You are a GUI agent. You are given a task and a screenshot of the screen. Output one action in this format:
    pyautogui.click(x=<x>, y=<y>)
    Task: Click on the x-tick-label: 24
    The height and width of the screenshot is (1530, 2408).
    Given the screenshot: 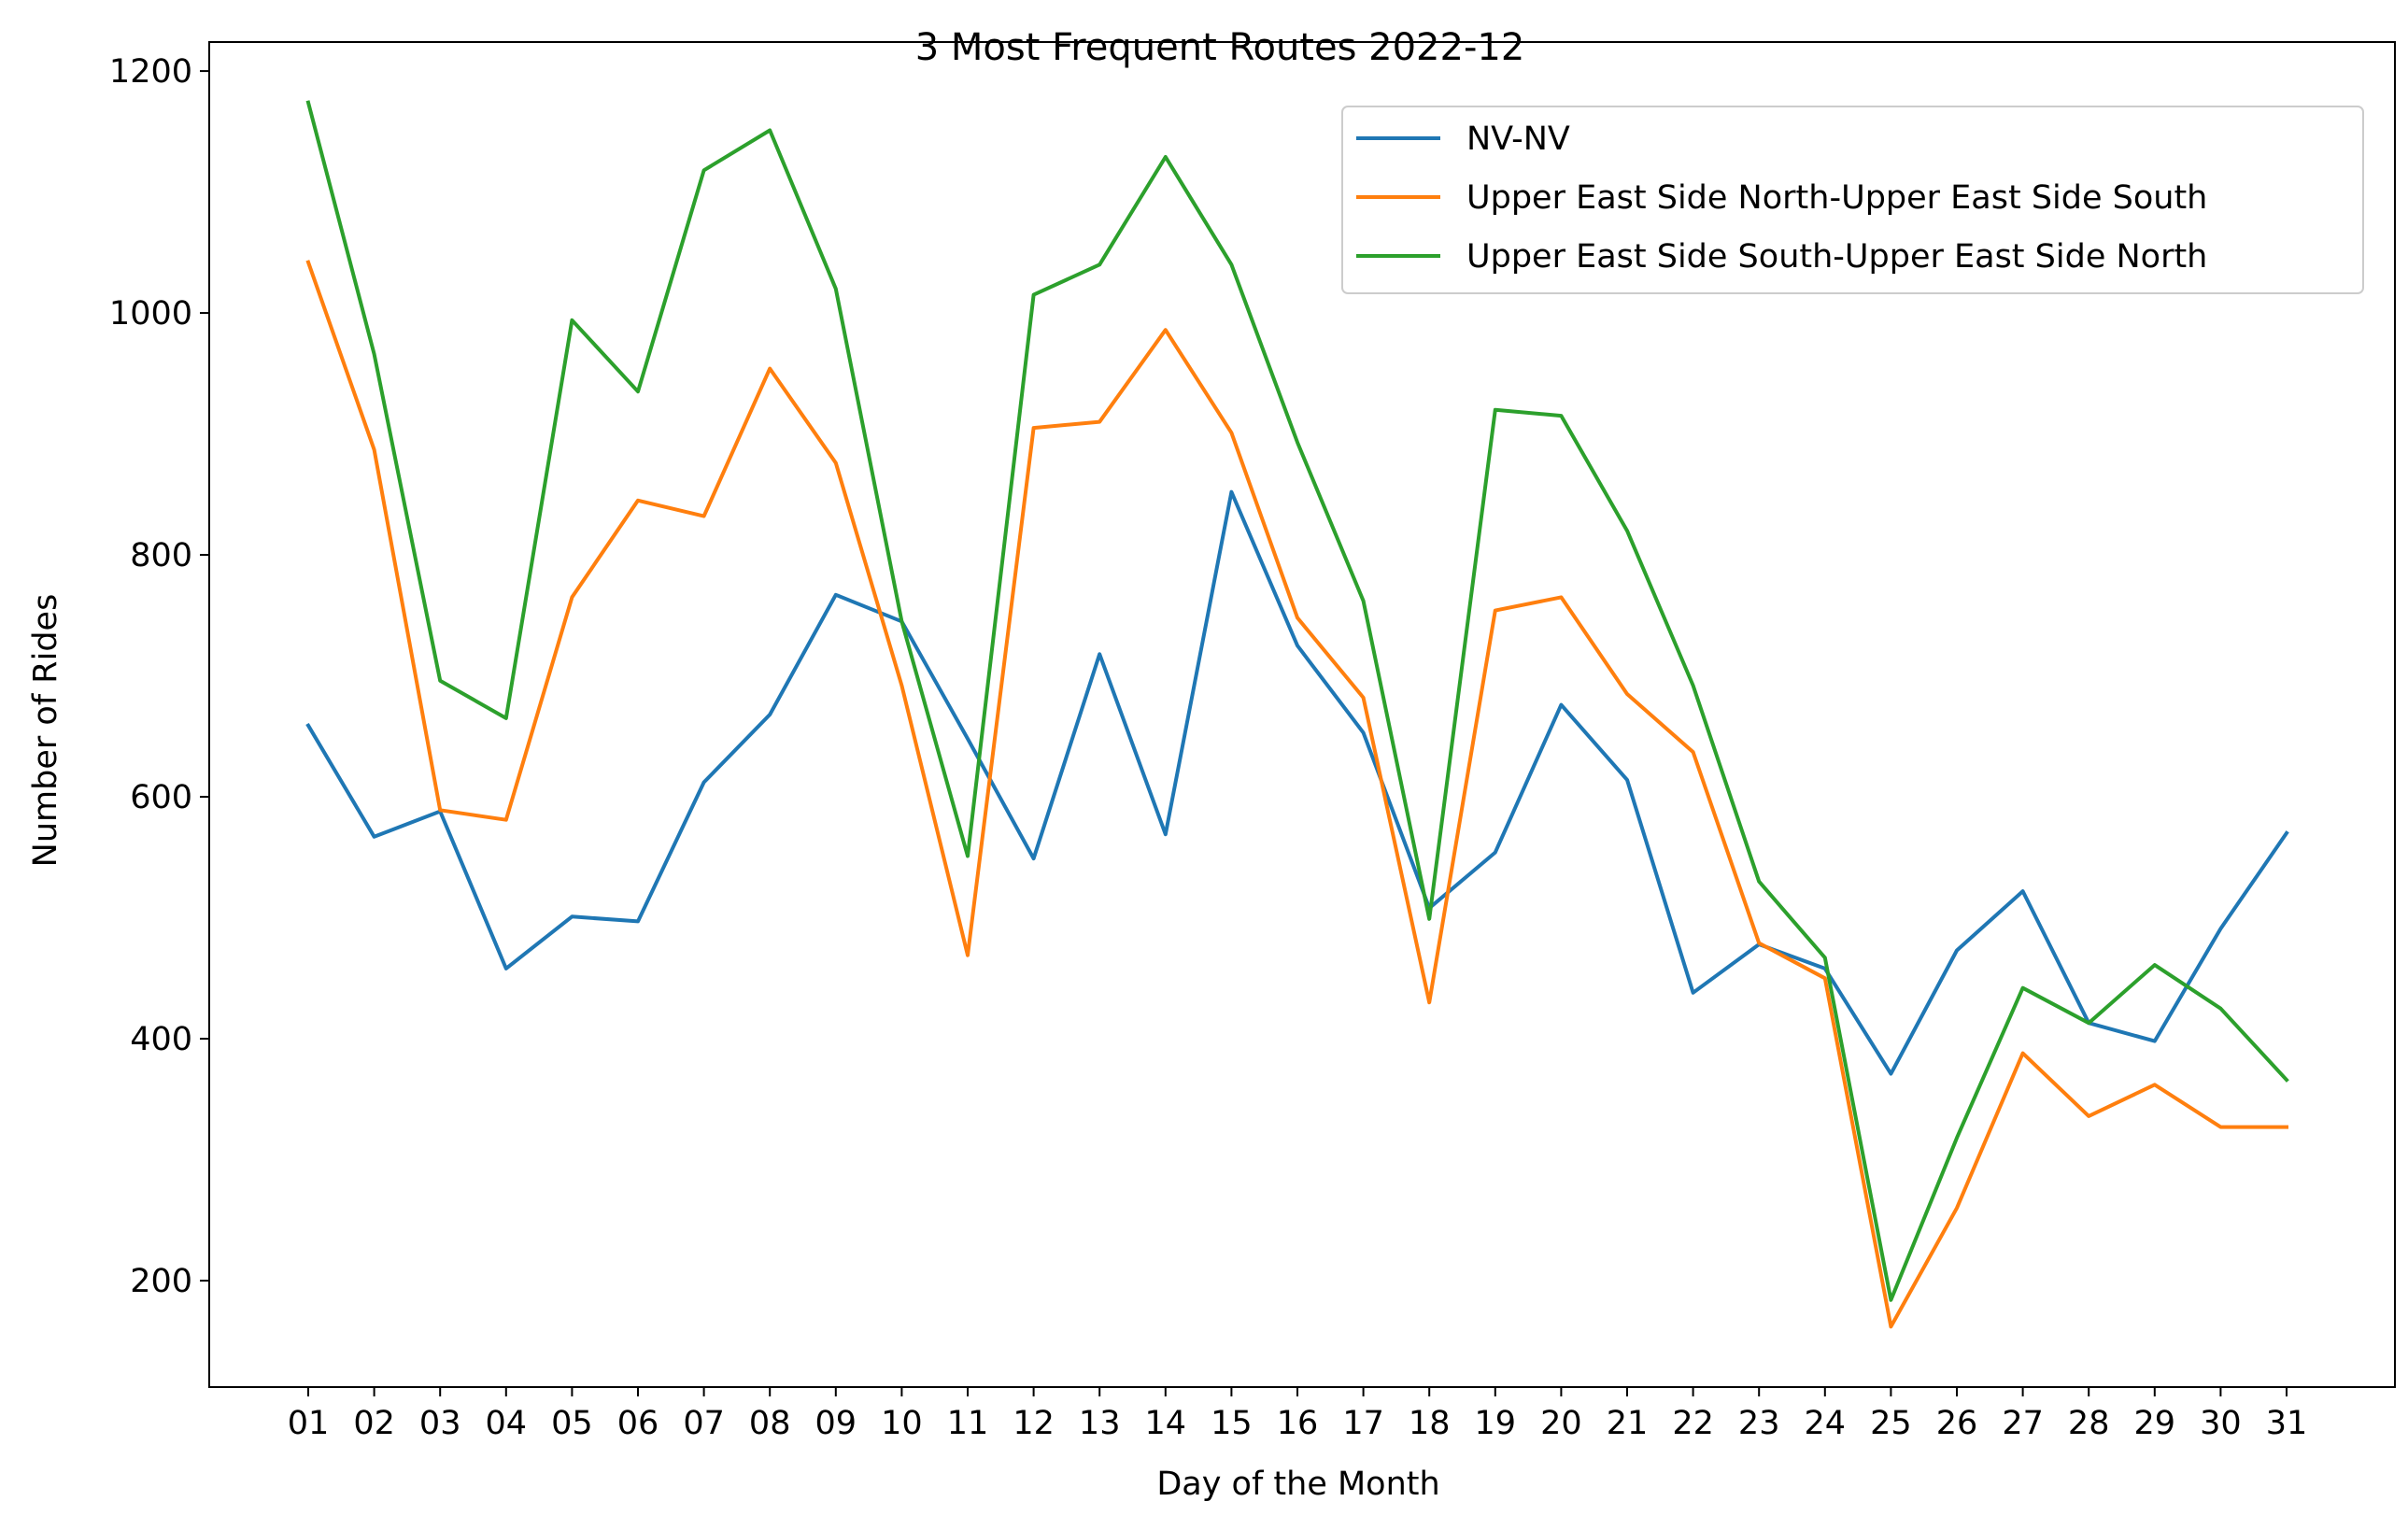 What is the action you would take?
    pyautogui.click(x=1826, y=1423)
    